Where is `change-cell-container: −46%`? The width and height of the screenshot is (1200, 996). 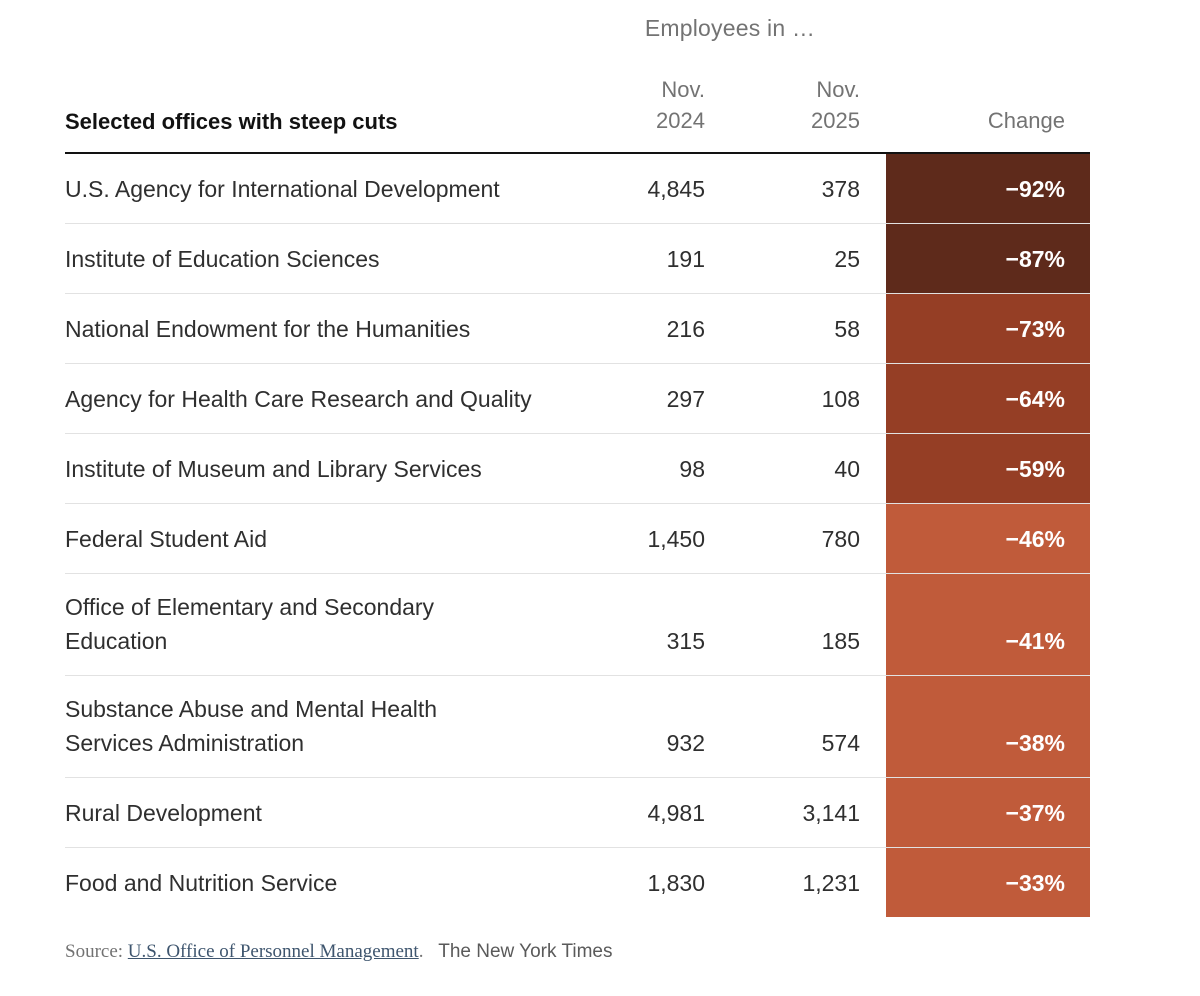
change-cell-container: −46% is located at coordinates (975, 538).